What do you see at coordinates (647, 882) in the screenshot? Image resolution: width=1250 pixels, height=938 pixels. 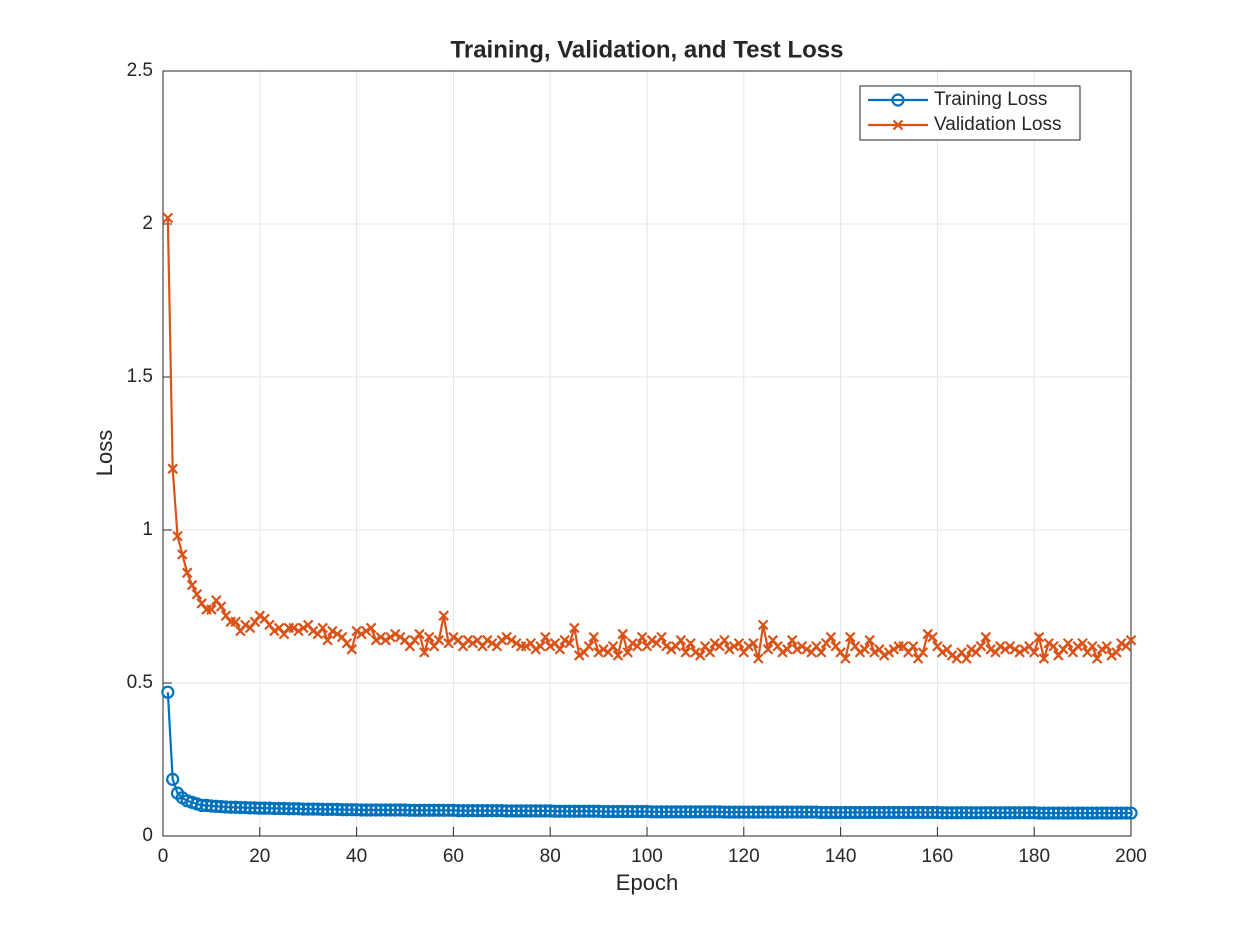 I see `x-axis-label: Epoch` at bounding box center [647, 882].